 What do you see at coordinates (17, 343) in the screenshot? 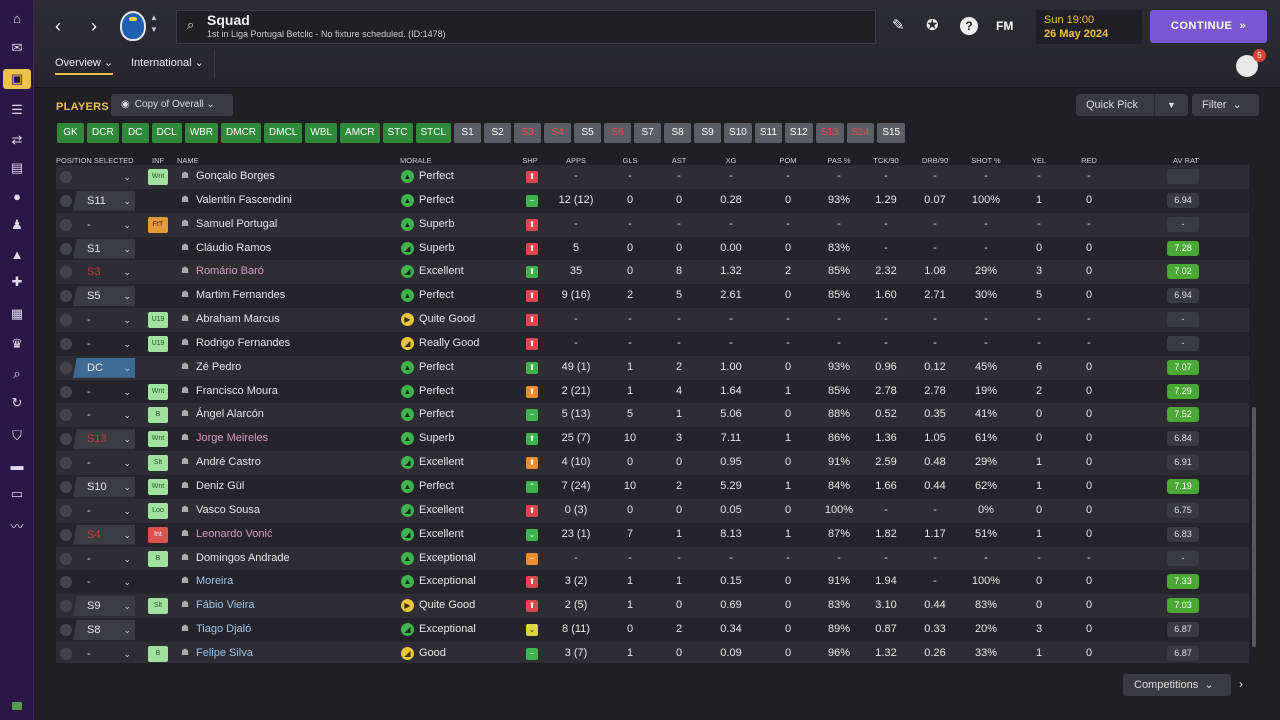
I see `trophy-icon: ♛` at bounding box center [17, 343].